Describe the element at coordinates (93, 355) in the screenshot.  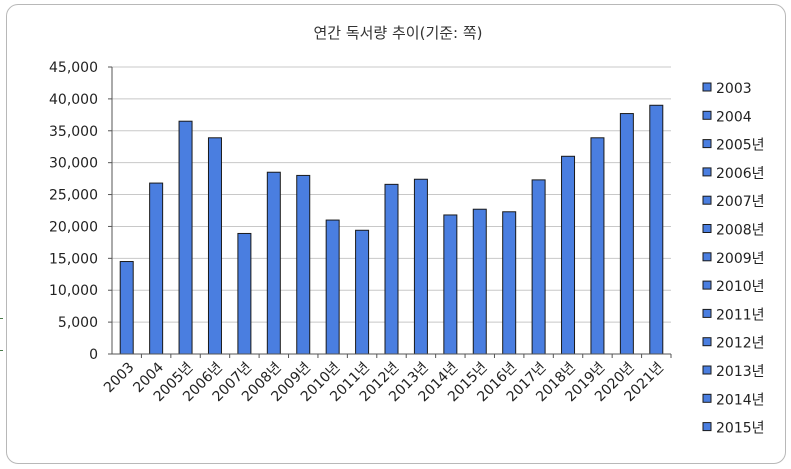
I see `y-tick-label: 0` at that location.